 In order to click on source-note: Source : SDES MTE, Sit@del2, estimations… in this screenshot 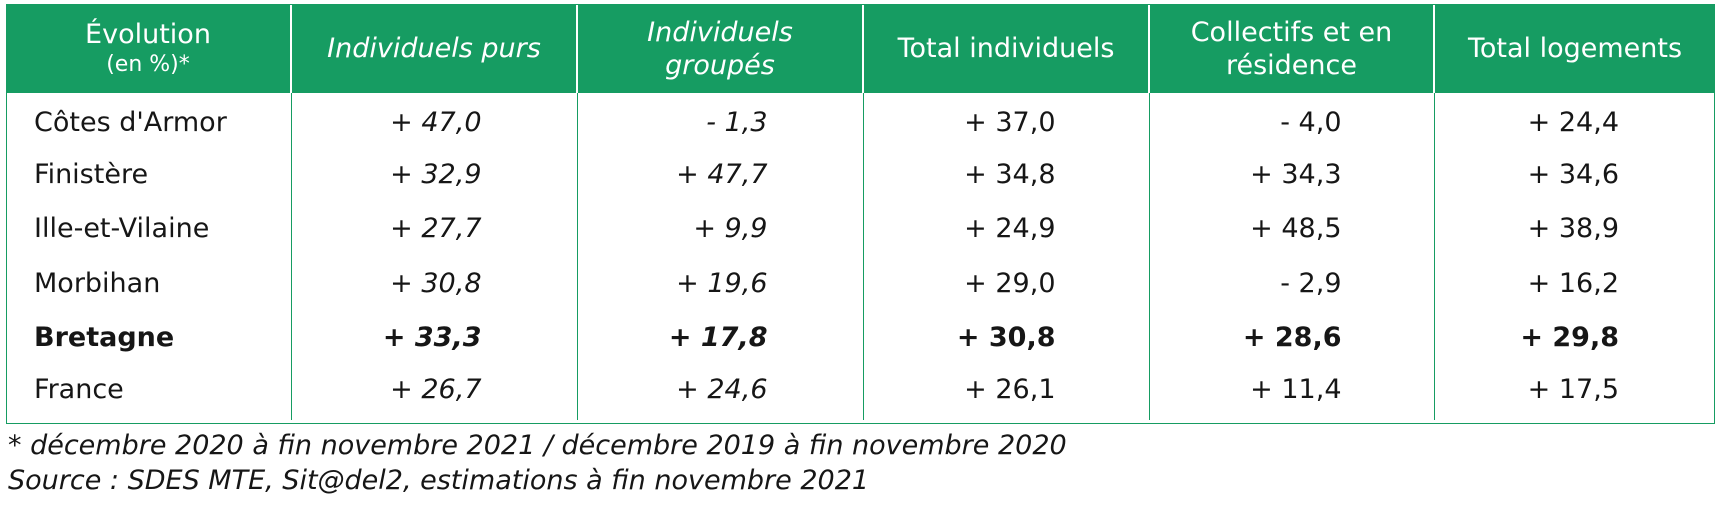, I will do `click(537, 480)`.